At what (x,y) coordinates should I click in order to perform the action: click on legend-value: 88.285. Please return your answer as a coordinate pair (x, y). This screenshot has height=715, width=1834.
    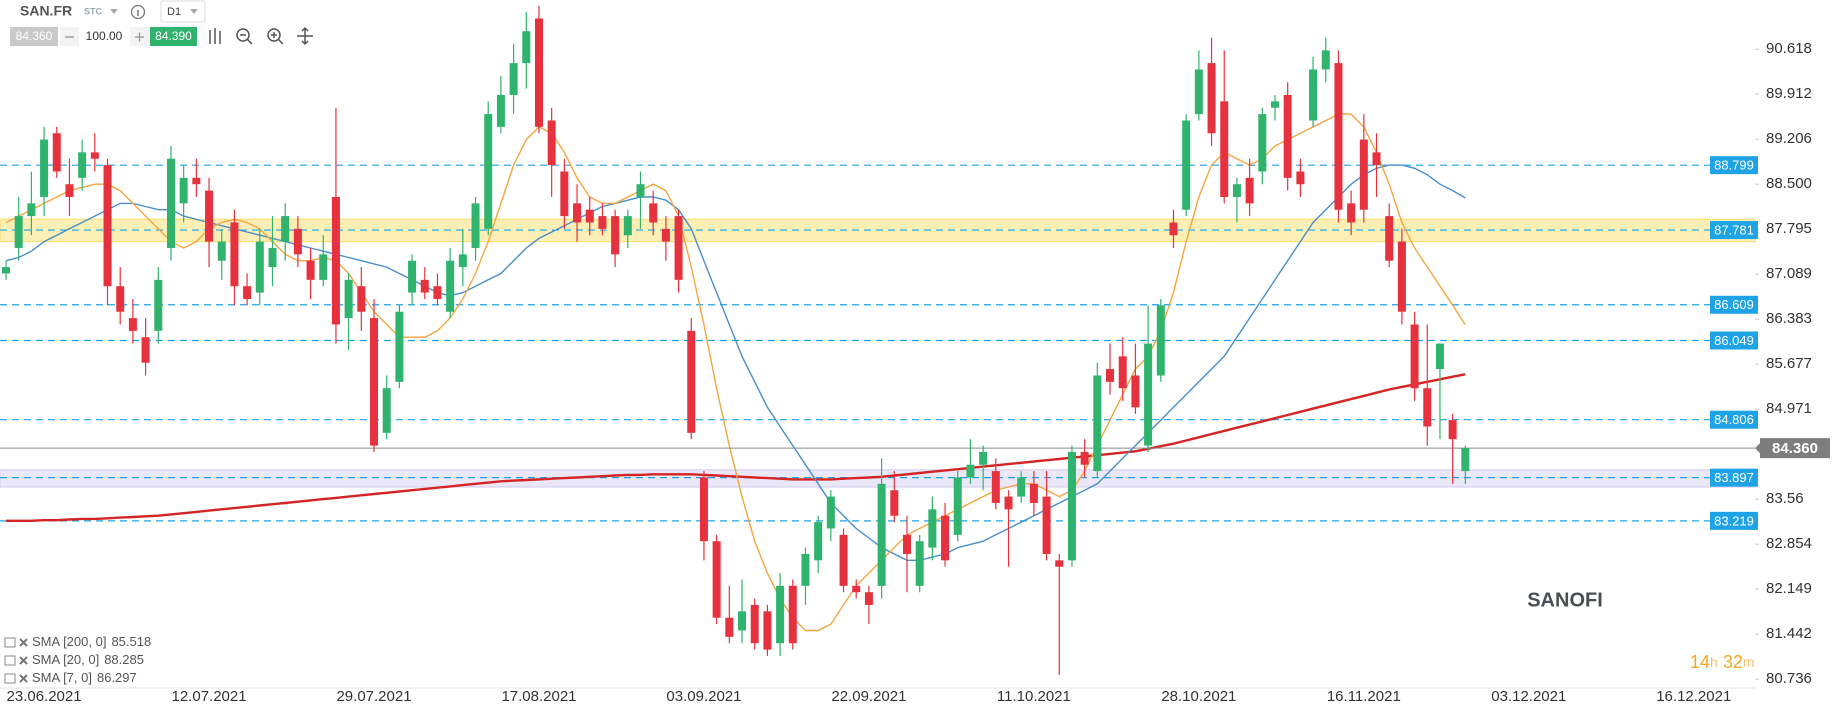
    Looking at the image, I should click on (124, 659).